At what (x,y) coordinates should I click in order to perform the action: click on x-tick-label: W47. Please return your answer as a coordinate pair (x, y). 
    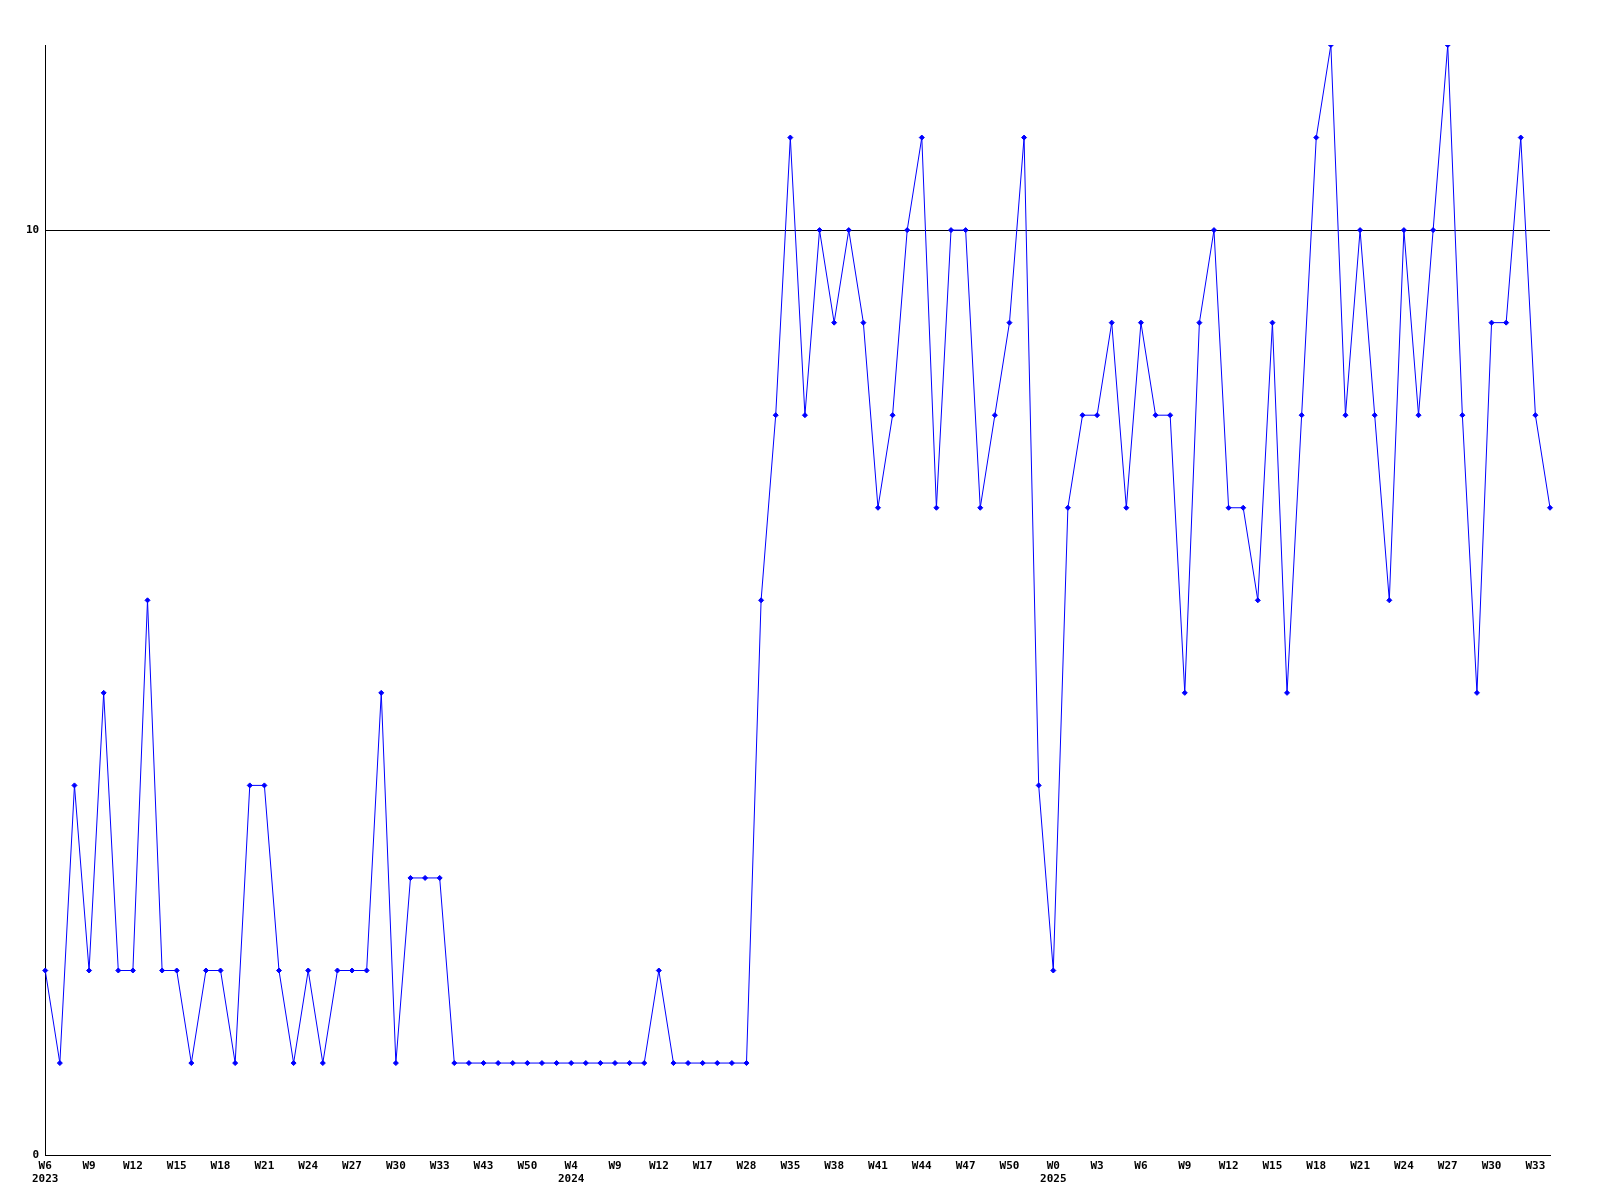
    Looking at the image, I should click on (965, 1166).